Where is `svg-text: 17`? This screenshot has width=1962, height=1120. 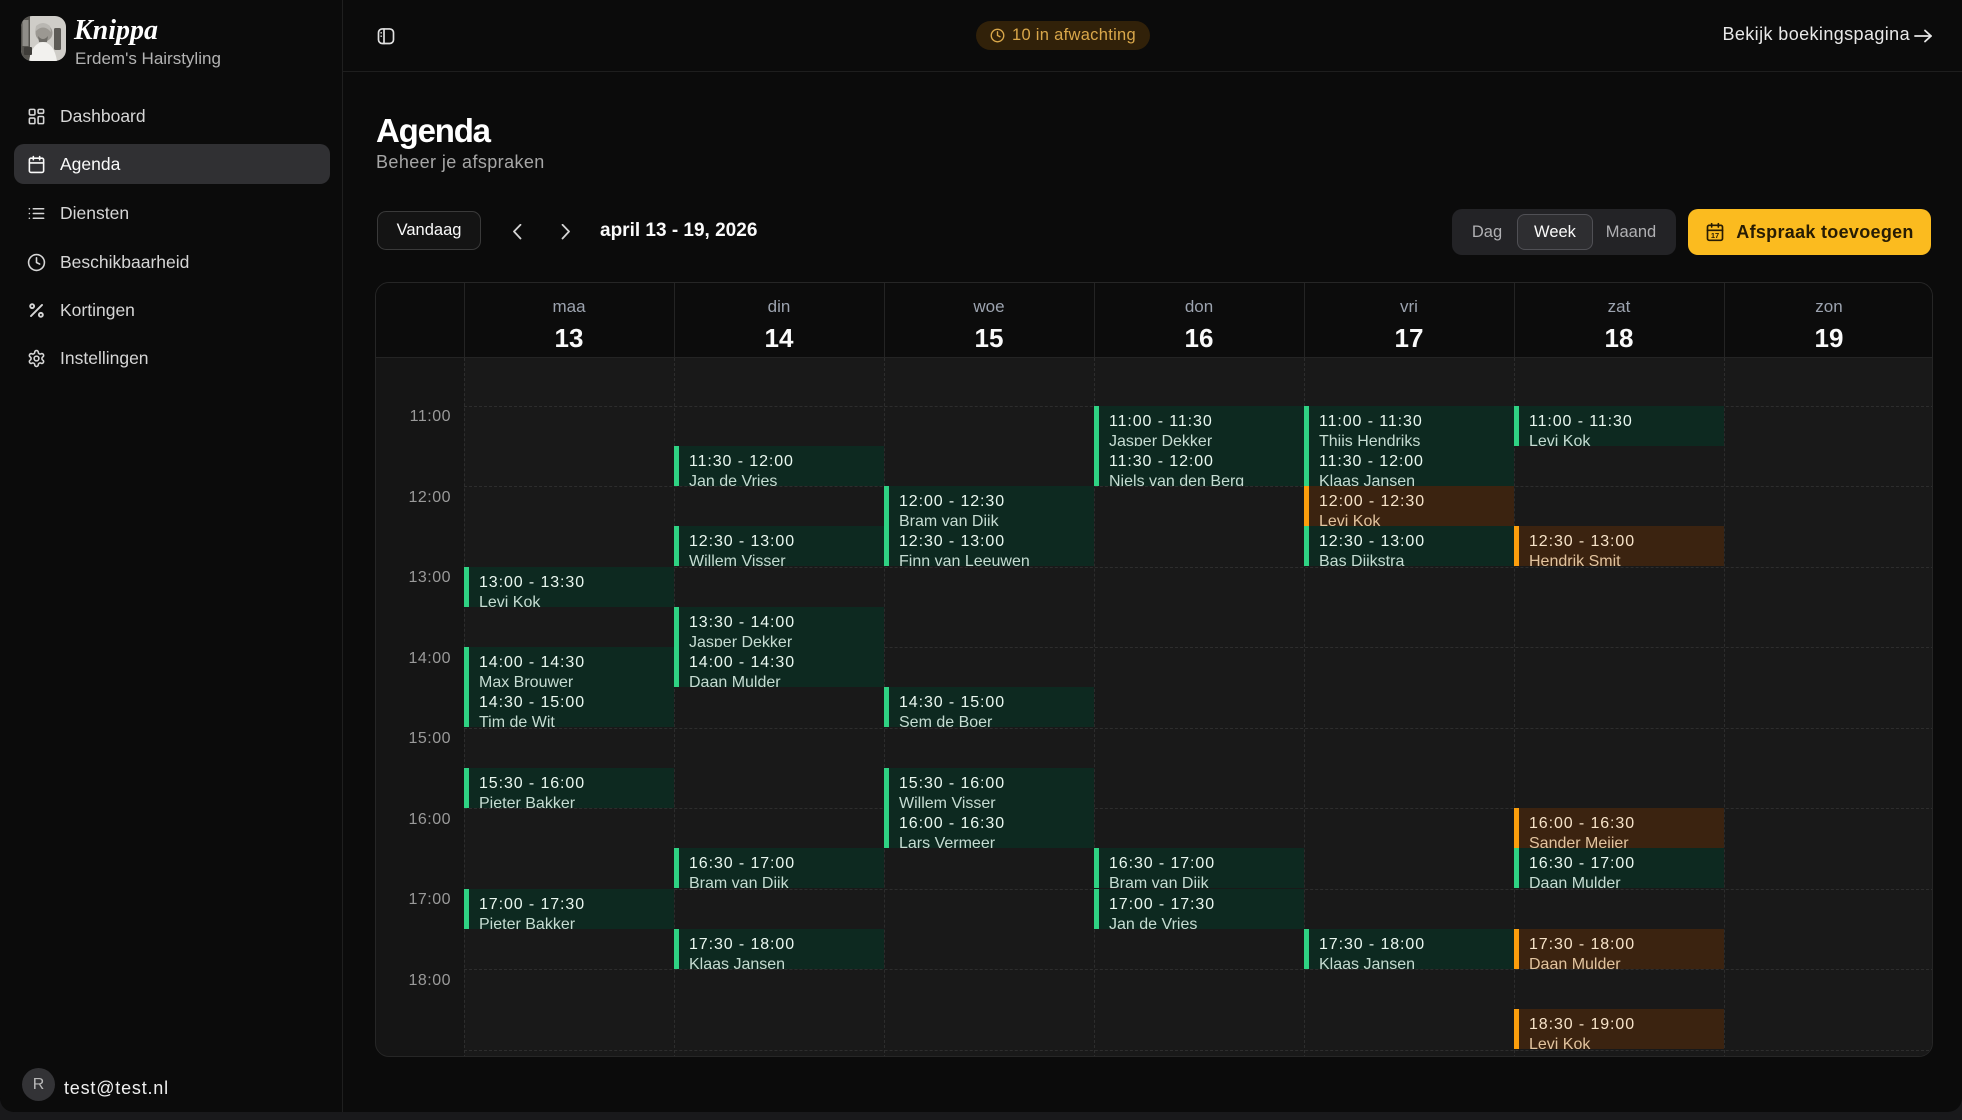
svg-text: 17 is located at coordinates (1715, 235).